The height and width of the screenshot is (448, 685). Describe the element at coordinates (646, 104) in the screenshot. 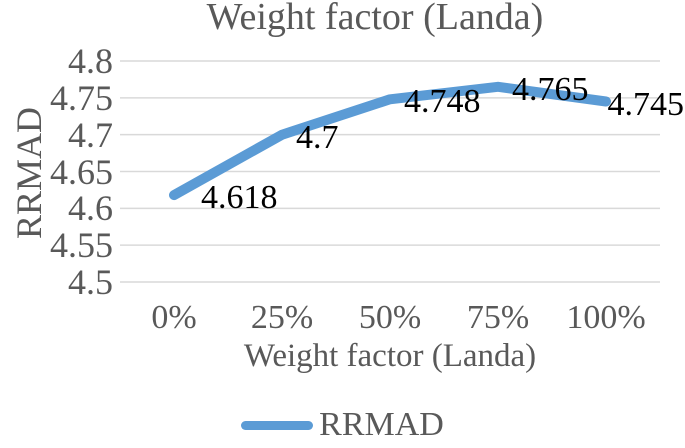

I see `data-label: 4.745` at that location.